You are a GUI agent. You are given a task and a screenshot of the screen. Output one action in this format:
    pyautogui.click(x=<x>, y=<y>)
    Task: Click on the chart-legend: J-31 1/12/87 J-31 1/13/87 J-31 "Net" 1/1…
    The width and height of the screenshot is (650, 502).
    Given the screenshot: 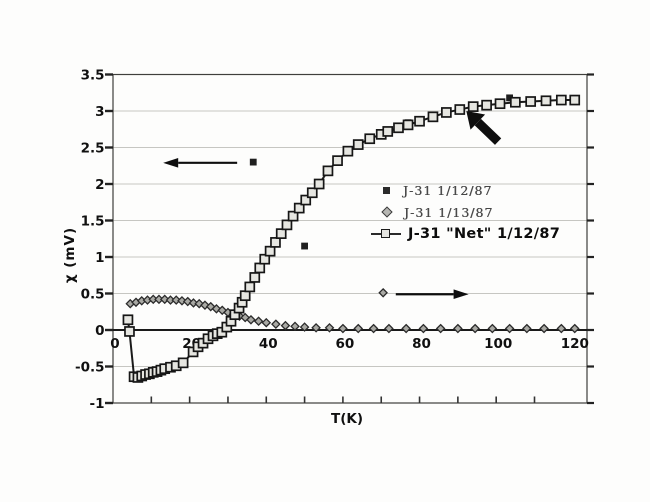 What is the action you would take?
    pyautogui.click(x=466, y=213)
    